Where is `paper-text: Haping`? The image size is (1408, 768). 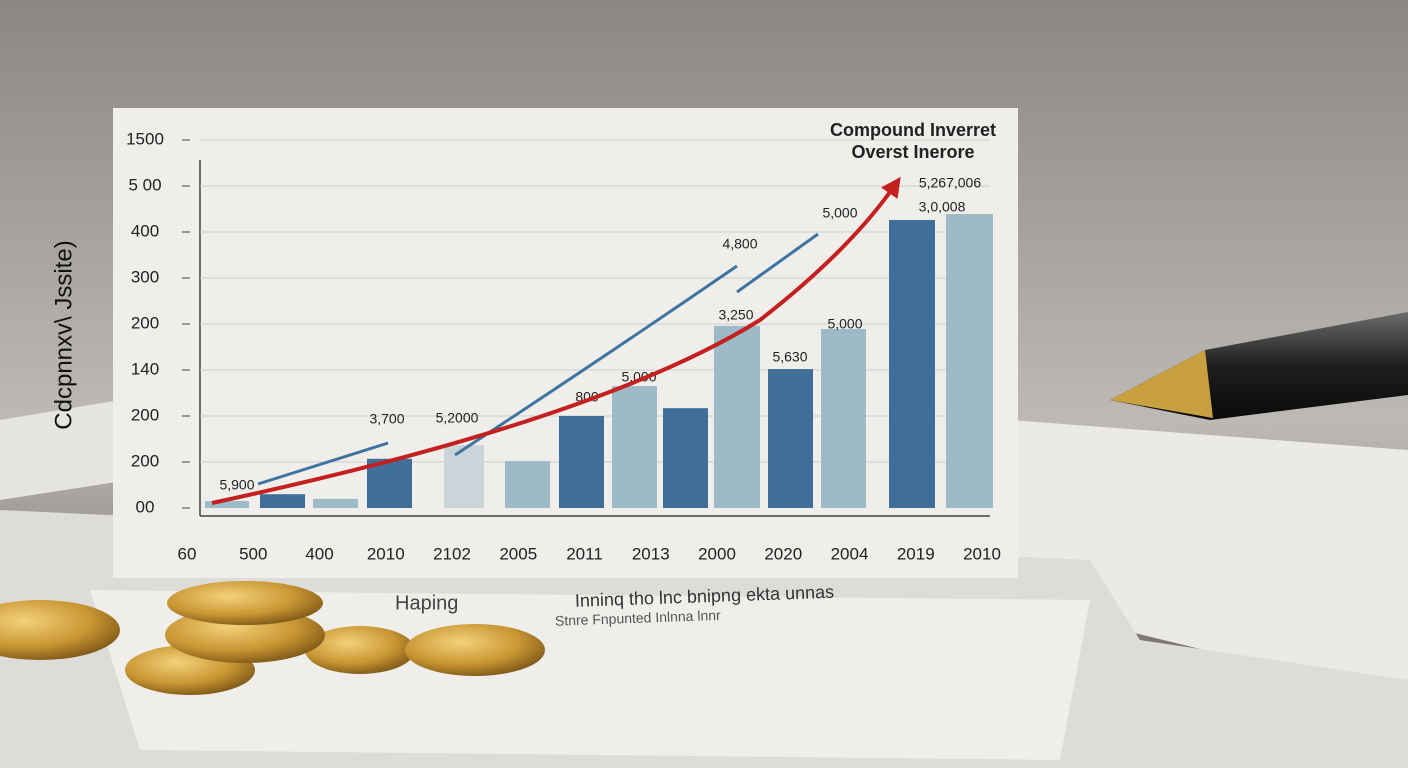
paper-text: Haping is located at coordinates (426, 603).